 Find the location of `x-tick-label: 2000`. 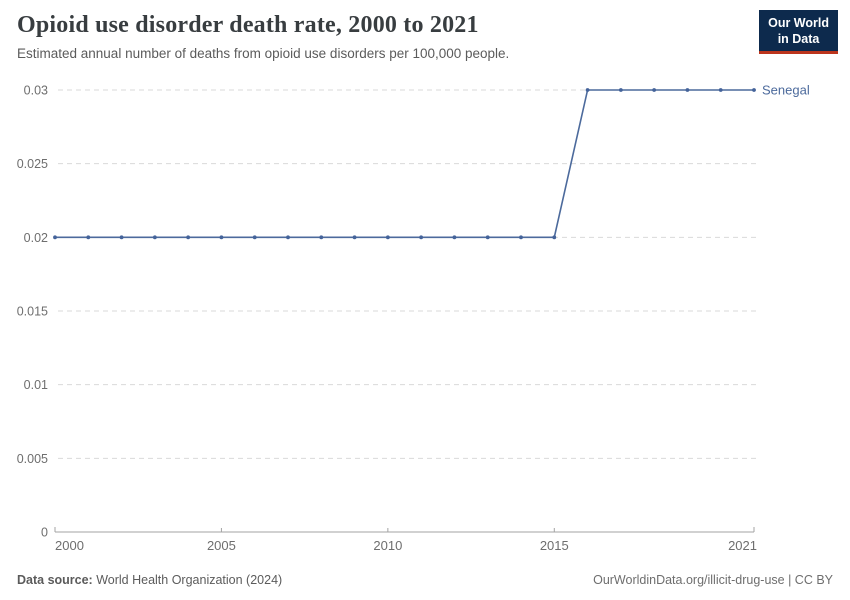

x-tick-label: 2000 is located at coordinates (69, 545).